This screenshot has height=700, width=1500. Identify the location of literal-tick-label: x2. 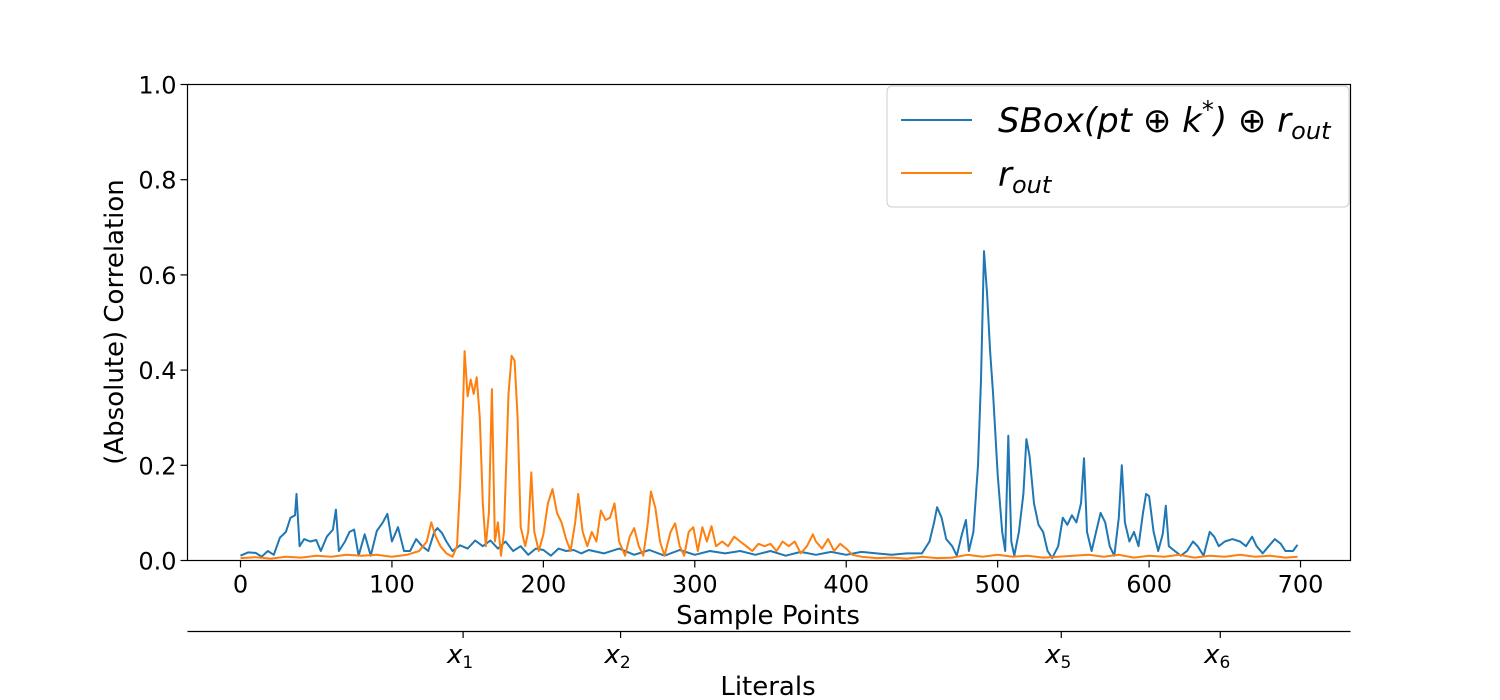
(616, 656).